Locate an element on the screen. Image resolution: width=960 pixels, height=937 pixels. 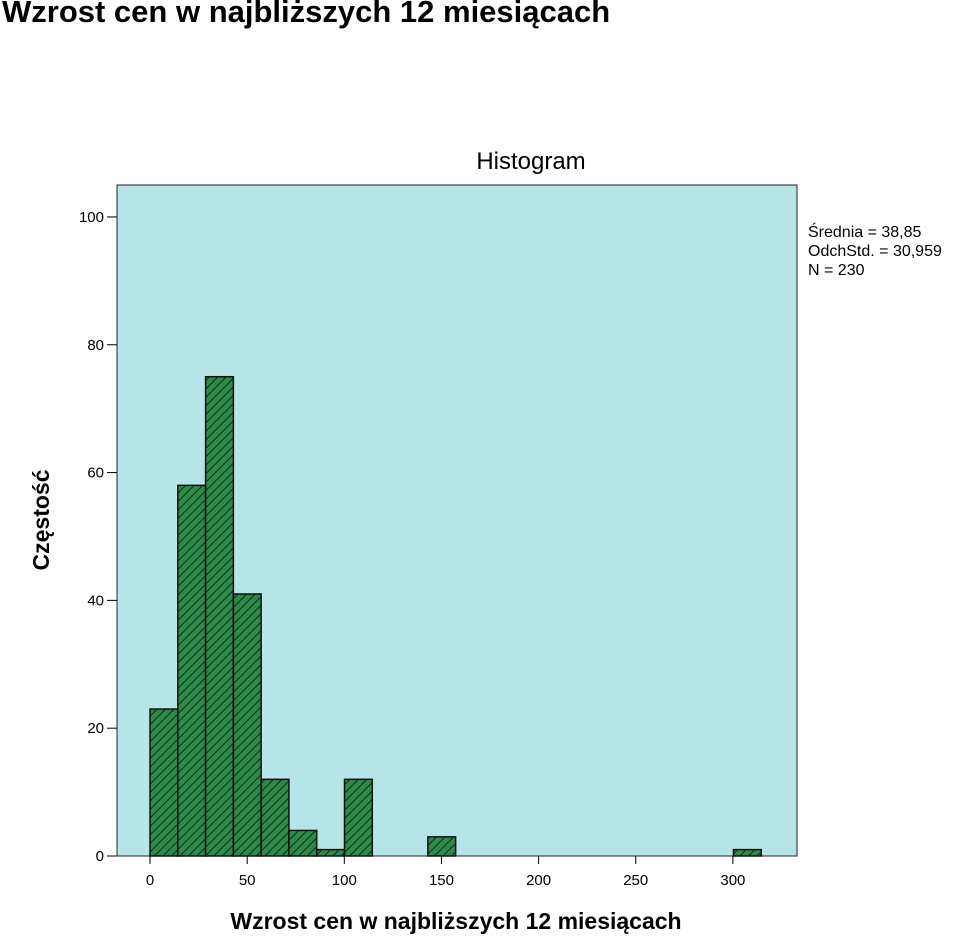
y-axis-label: Częstość is located at coordinates (41, 519).